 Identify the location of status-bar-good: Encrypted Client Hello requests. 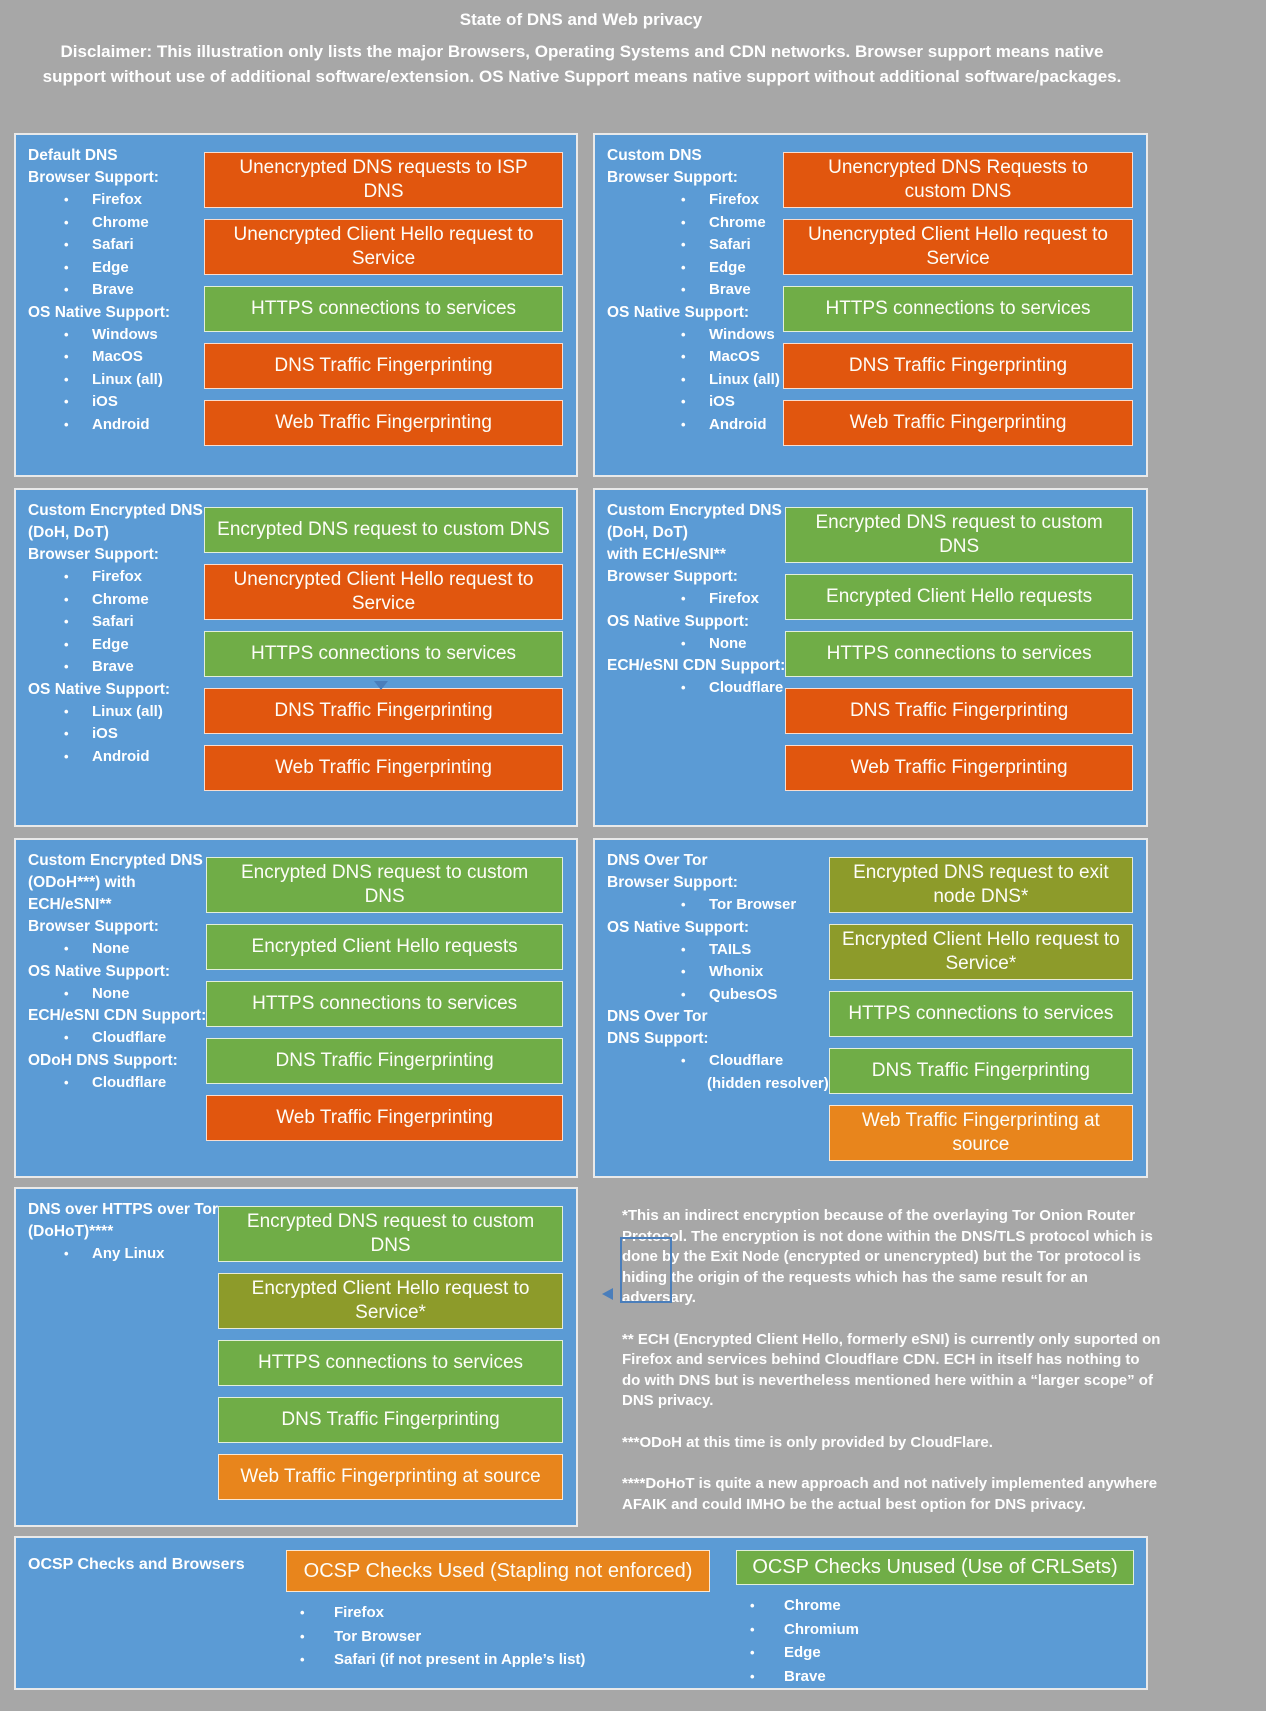
(384, 947).